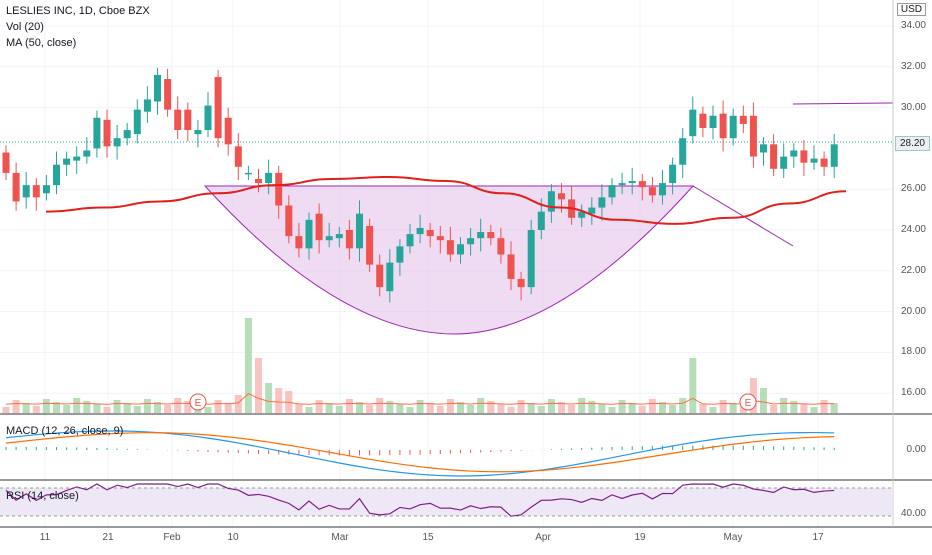  Describe the element at coordinates (733, 537) in the screenshot. I see `time-axis-label: May` at that location.